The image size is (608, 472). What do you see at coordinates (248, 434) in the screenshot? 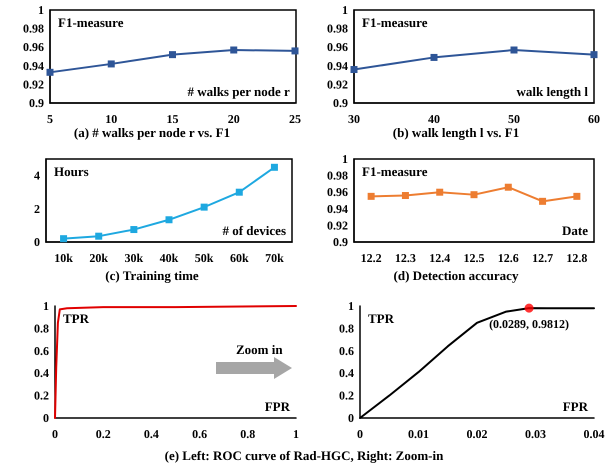
I see `x-tick-label: 0.8` at bounding box center [248, 434].